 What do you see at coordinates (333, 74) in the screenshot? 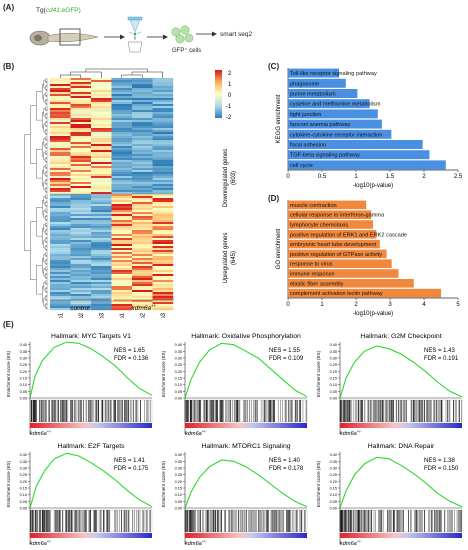
I see `category-label: Toll-like receptor signaling pathway` at bounding box center [333, 74].